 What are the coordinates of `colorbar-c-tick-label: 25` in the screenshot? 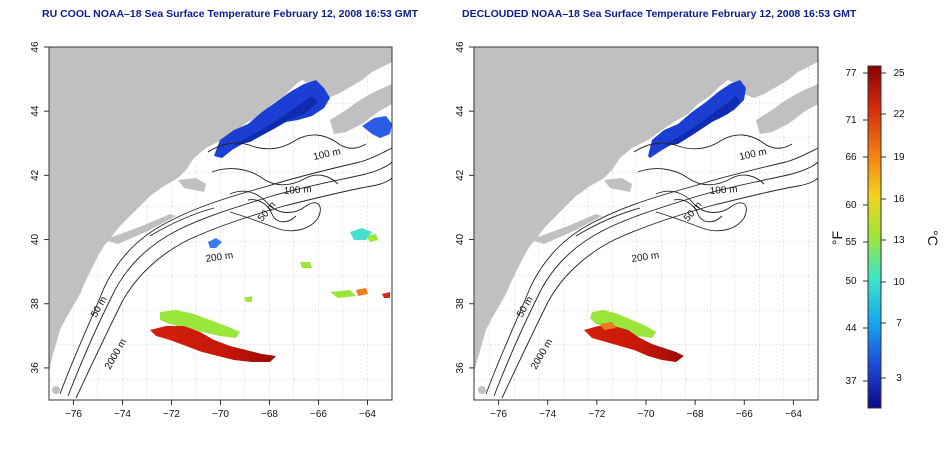 It's located at (899, 73).